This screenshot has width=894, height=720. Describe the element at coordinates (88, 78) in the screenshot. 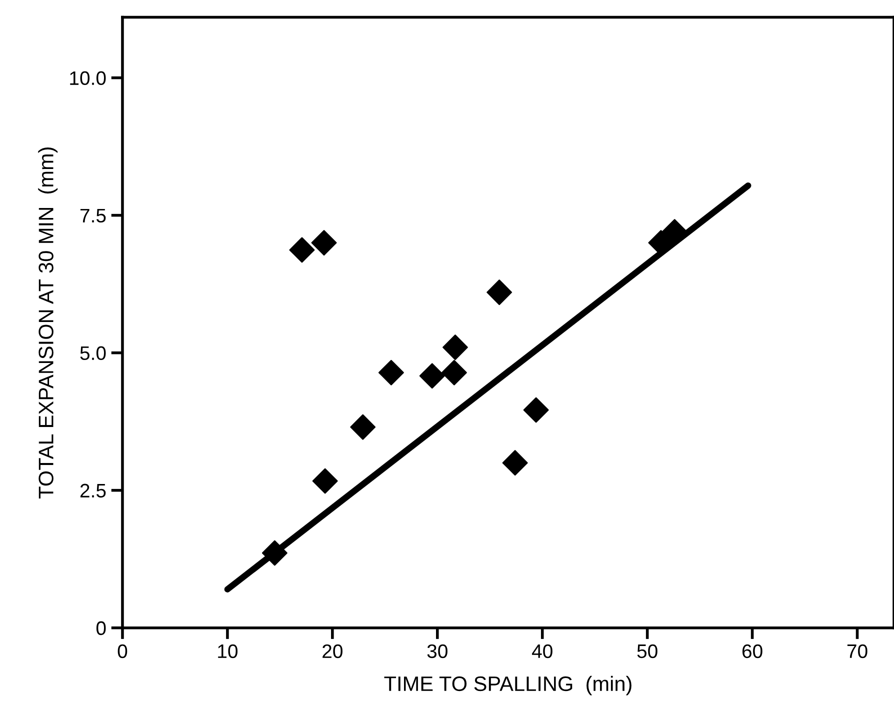

I see `y-tick-label: 10.0` at that location.